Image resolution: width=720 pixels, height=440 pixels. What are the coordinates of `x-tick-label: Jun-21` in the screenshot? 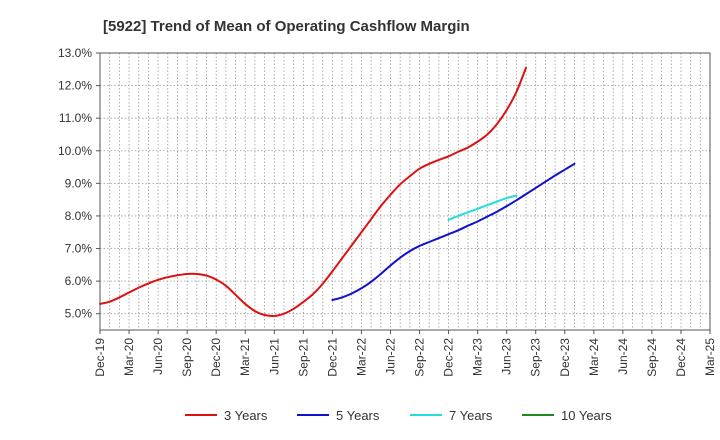 It's located at (274, 356).